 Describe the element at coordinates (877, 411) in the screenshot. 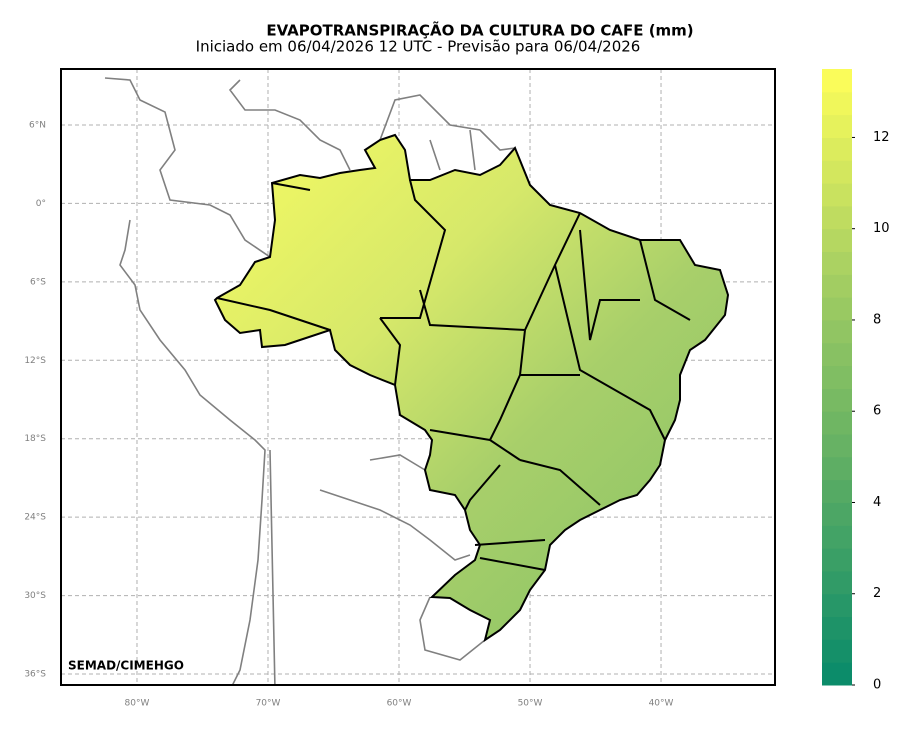

I see `colorbar-tick-label: 6` at that location.